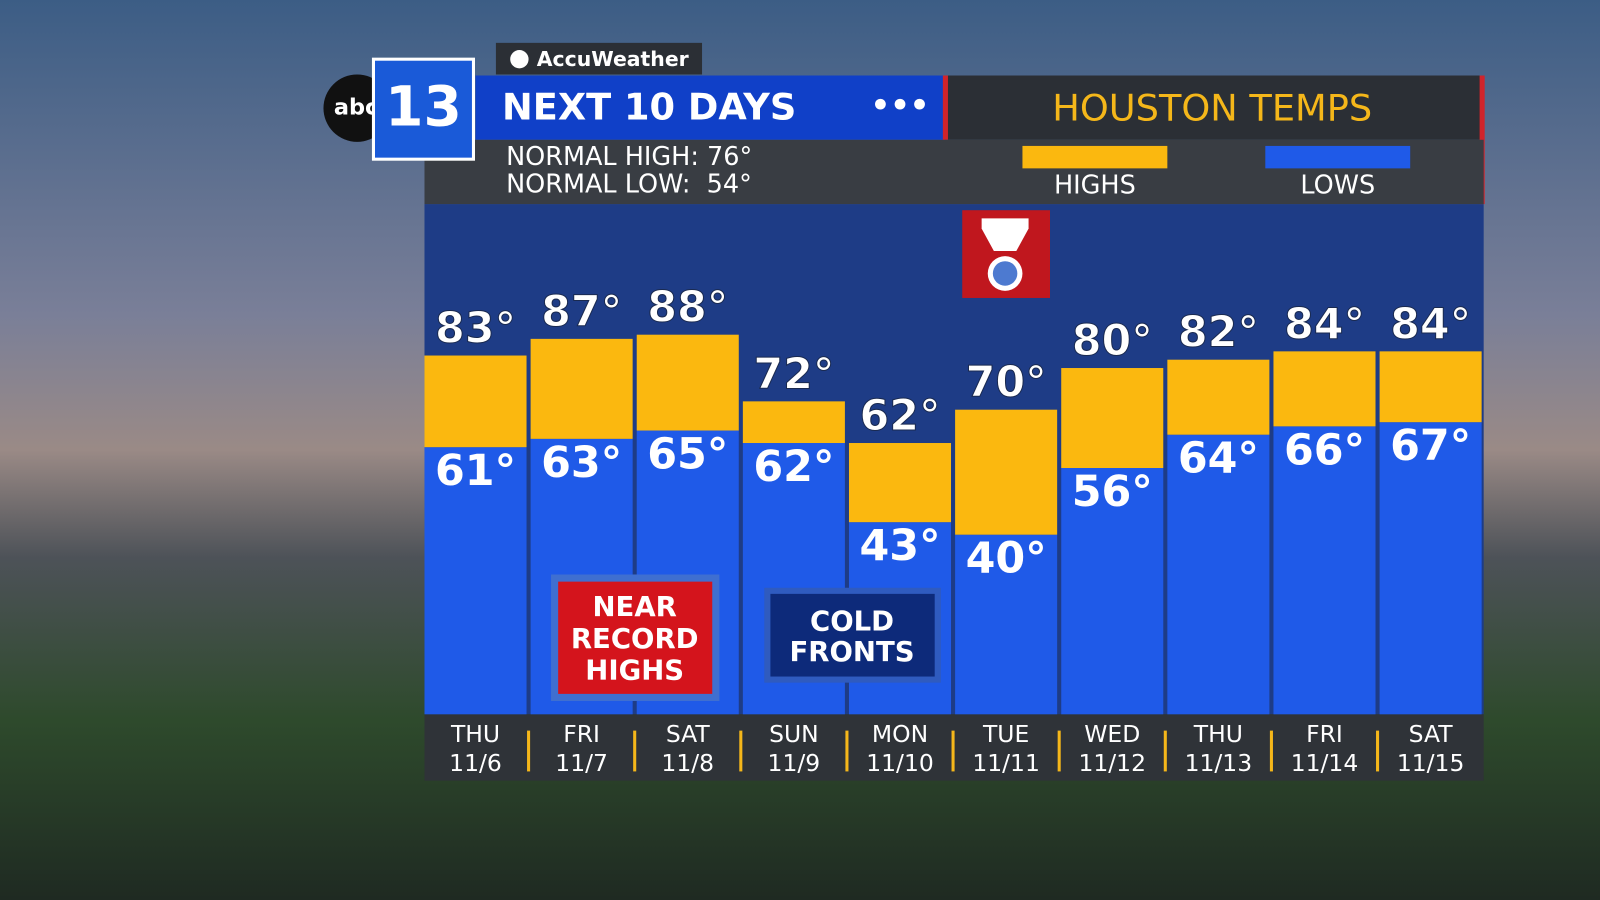 Image resolution: width=1600 pixels, height=900 pixels. What do you see at coordinates (475, 763) in the screenshot?
I see `date-label: 11/6` at bounding box center [475, 763].